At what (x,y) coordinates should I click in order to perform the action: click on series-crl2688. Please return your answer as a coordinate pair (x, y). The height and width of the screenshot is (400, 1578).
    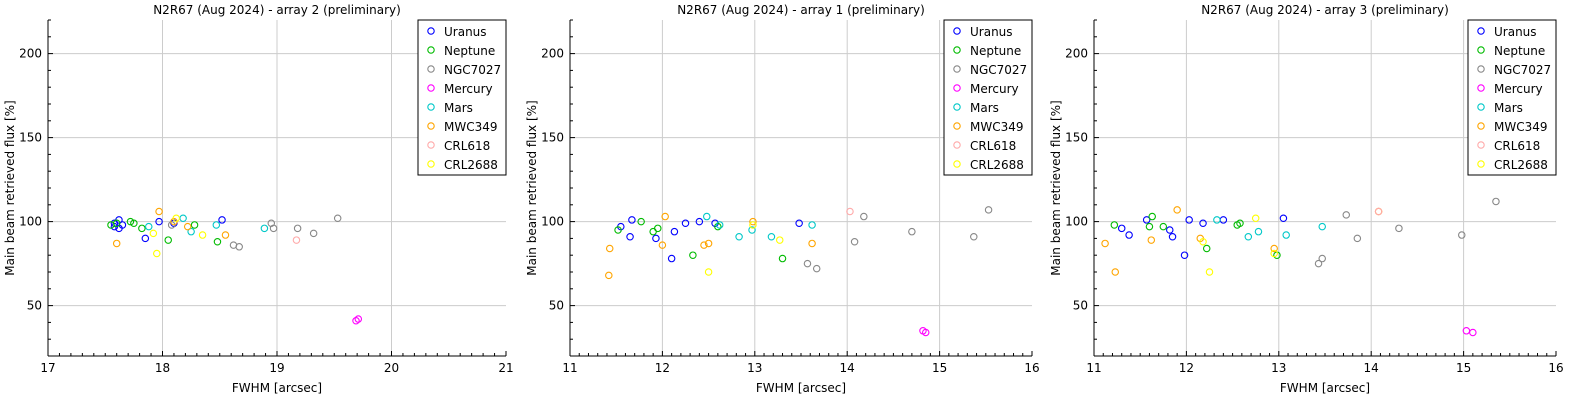
    Looking at the image, I should click on (178, 236).